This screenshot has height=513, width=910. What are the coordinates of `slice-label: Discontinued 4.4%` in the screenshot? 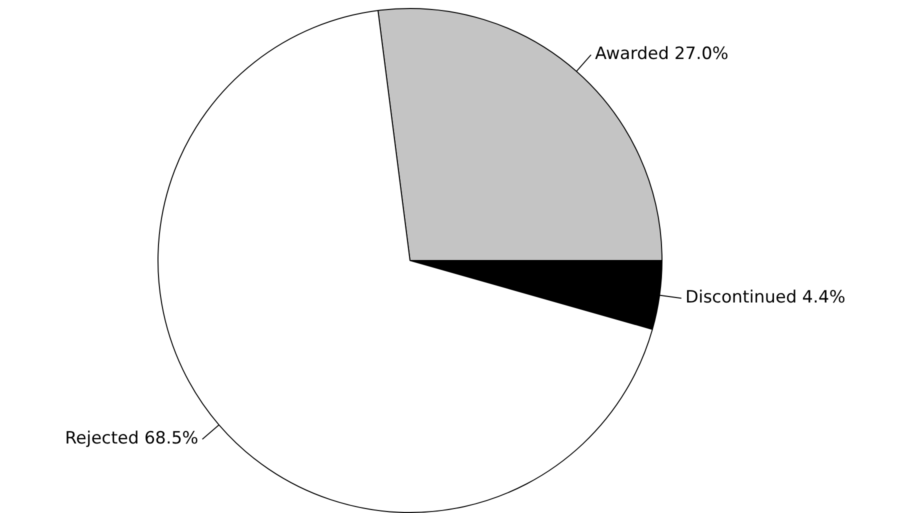 It's located at (765, 298).